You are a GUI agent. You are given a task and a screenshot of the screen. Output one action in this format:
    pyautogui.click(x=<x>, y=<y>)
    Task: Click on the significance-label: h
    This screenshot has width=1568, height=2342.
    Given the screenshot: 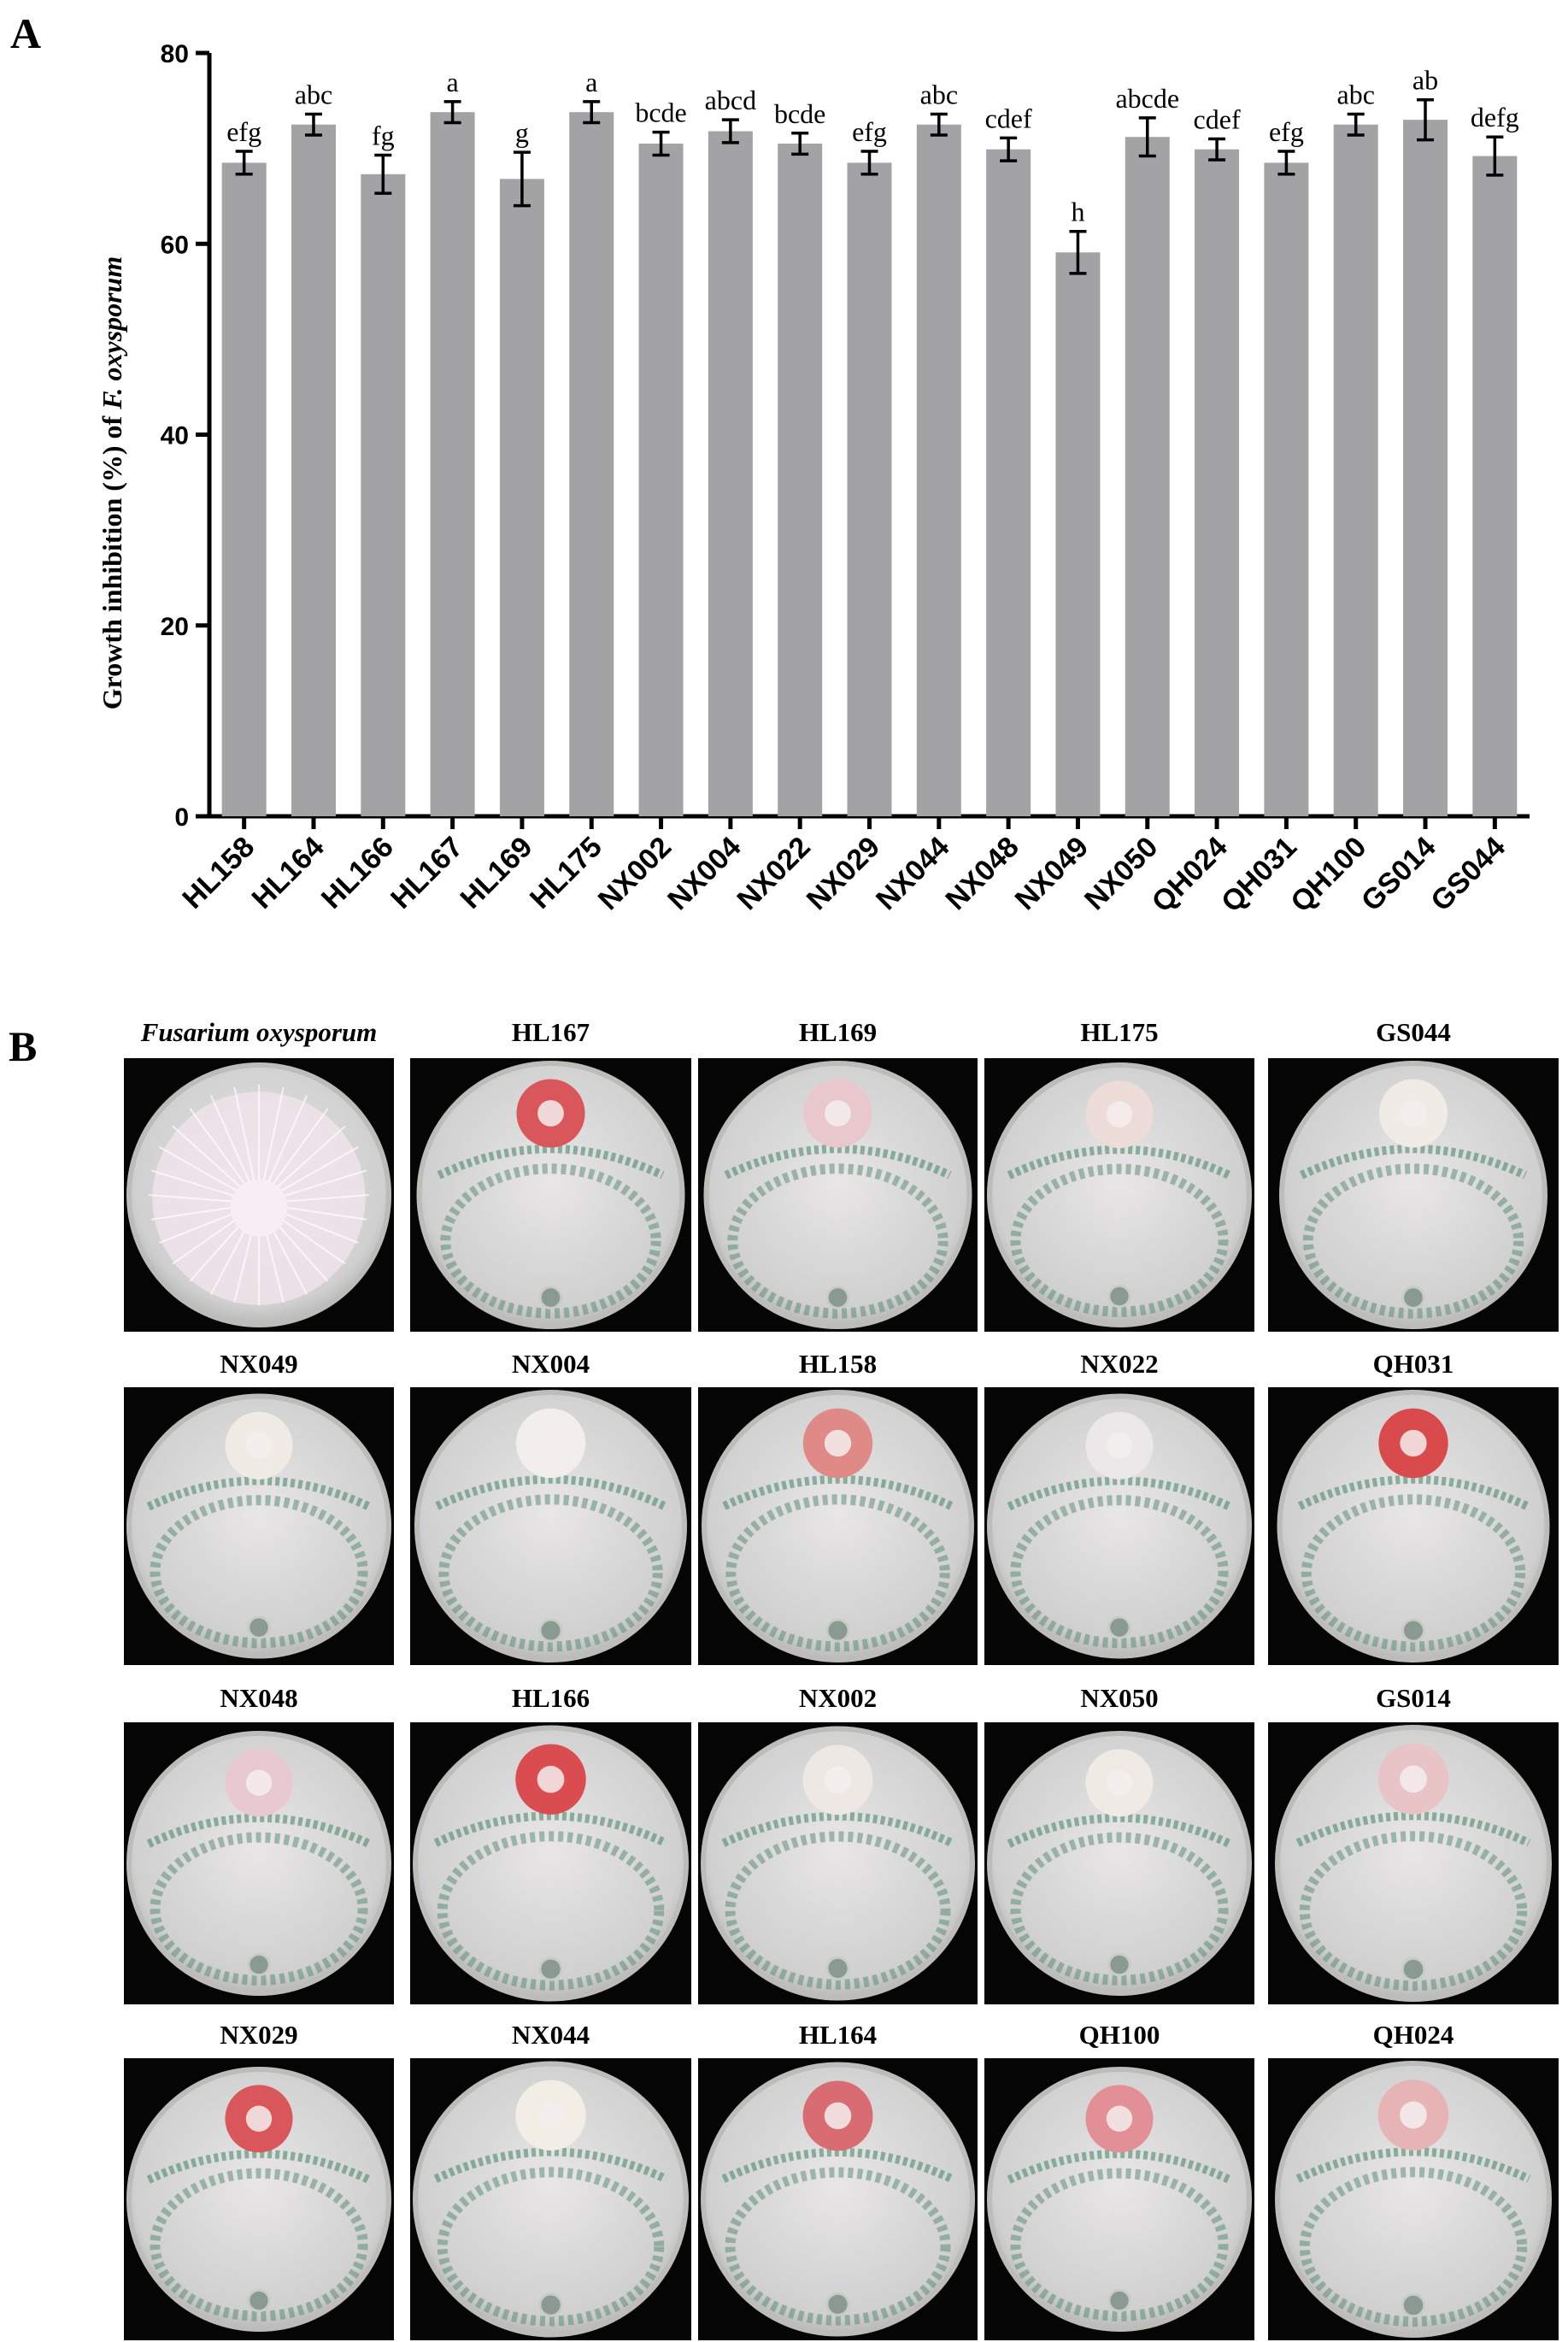 What is the action you would take?
    pyautogui.click(x=1077, y=212)
    